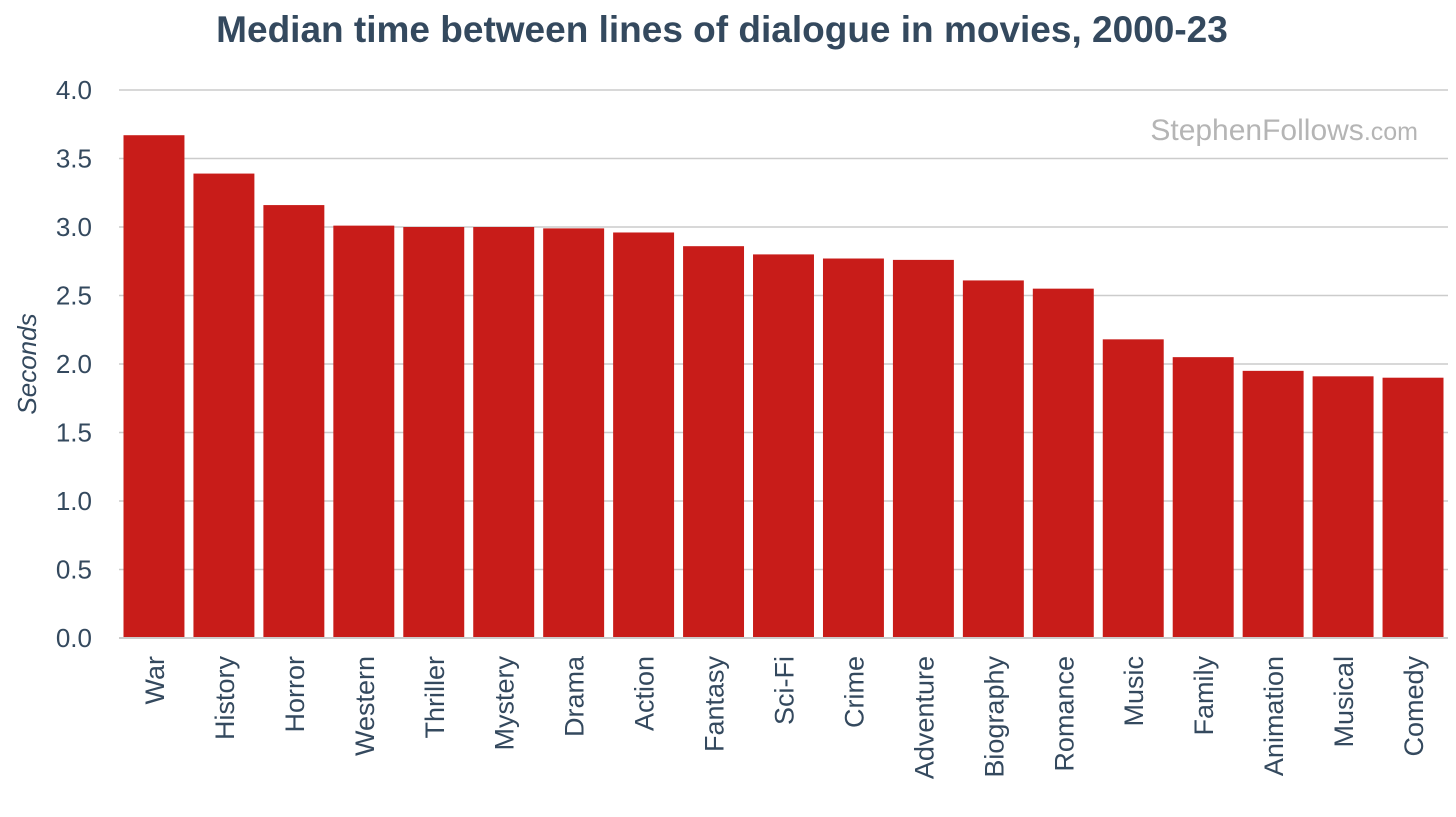  Describe the element at coordinates (854, 692) in the screenshot. I see `x-tick-label: Crime` at that location.